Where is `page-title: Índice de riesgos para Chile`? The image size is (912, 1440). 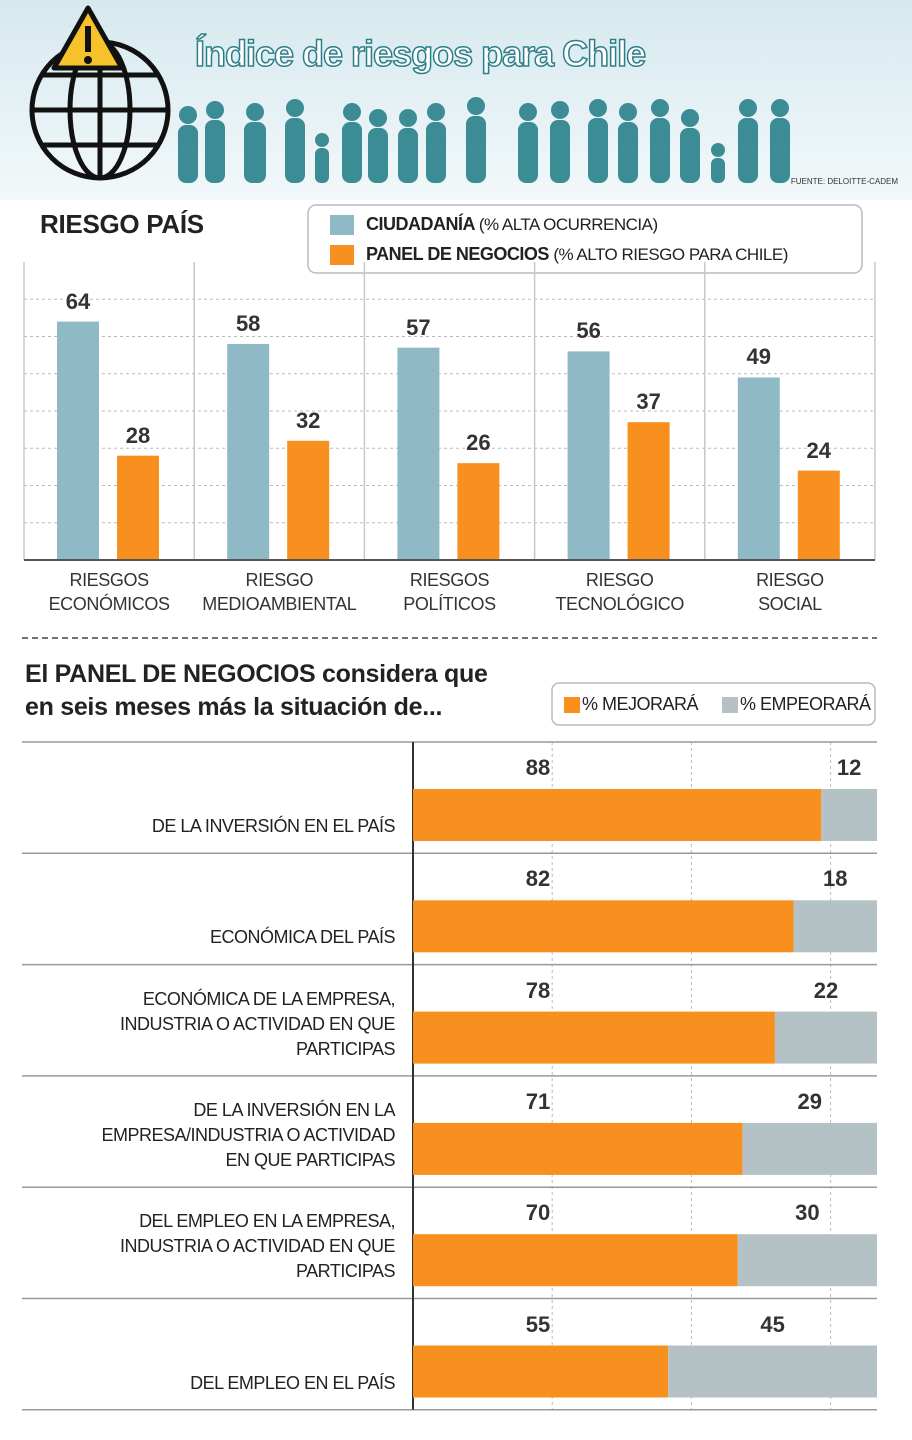 page-title: Índice de riesgos para Chile is located at coordinates (420, 53).